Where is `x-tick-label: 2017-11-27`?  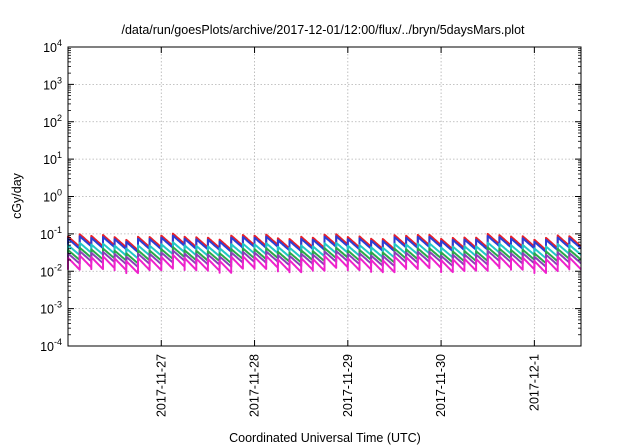 x-tick-label: 2017-11-27 is located at coordinates (161, 385).